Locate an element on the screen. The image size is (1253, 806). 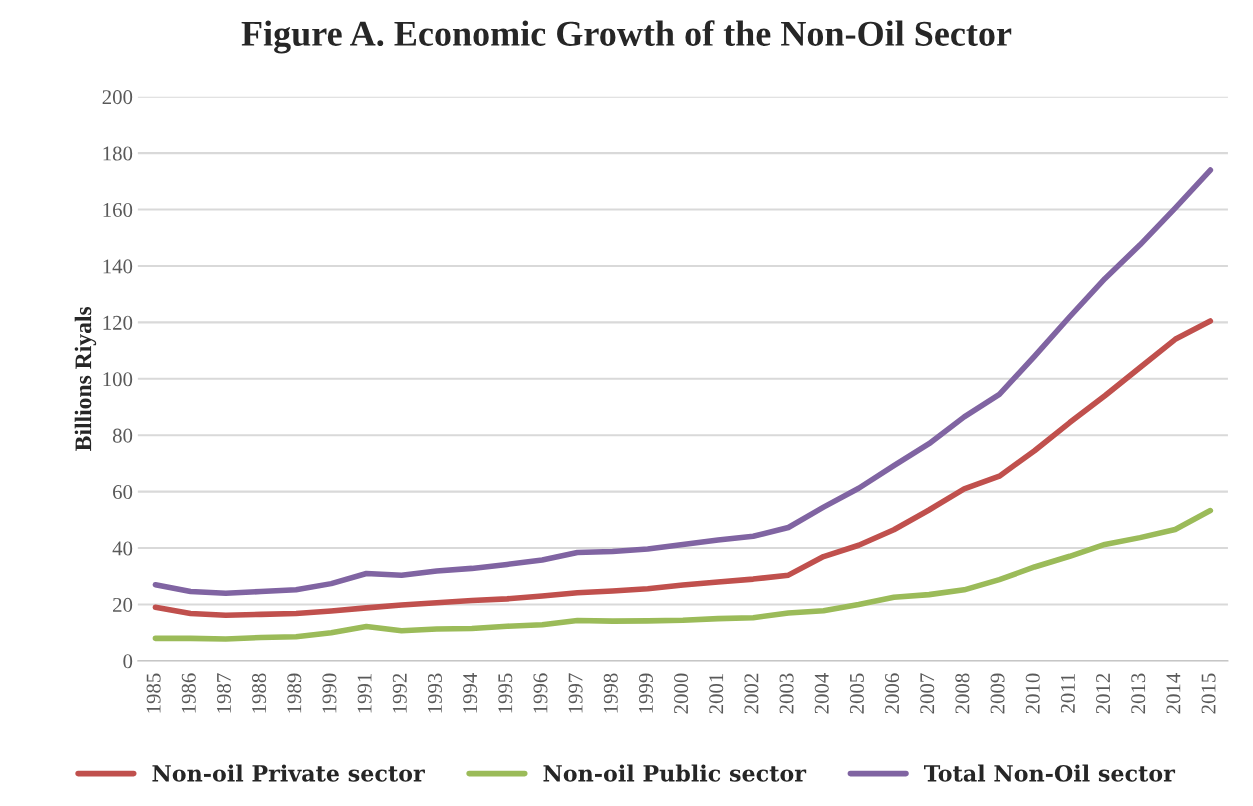
y-tick-label: 80 is located at coordinates (122, 435).